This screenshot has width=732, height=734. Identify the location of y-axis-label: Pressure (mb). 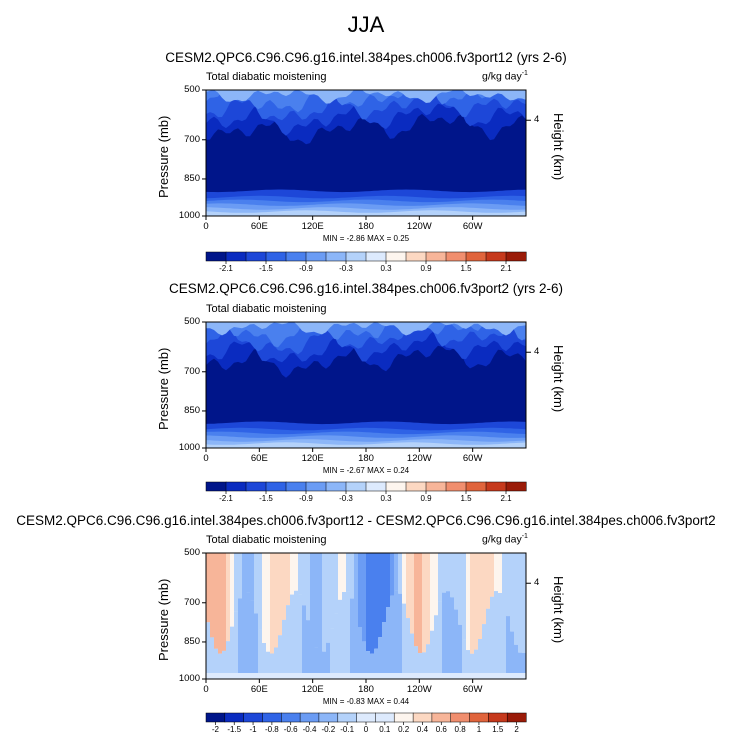
(163, 388).